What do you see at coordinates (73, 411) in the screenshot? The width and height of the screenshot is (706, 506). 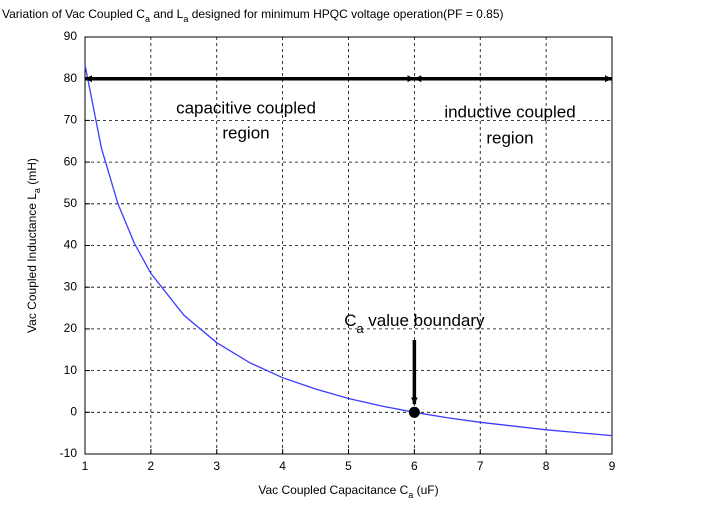 I see `y-tick-label: 0` at bounding box center [73, 411].